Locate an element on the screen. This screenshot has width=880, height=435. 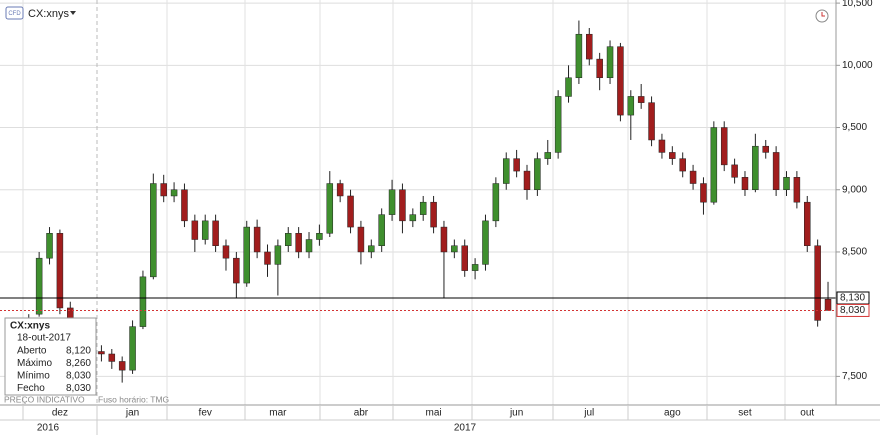
x-tick-label: fev is located at coordinates (205, 413).